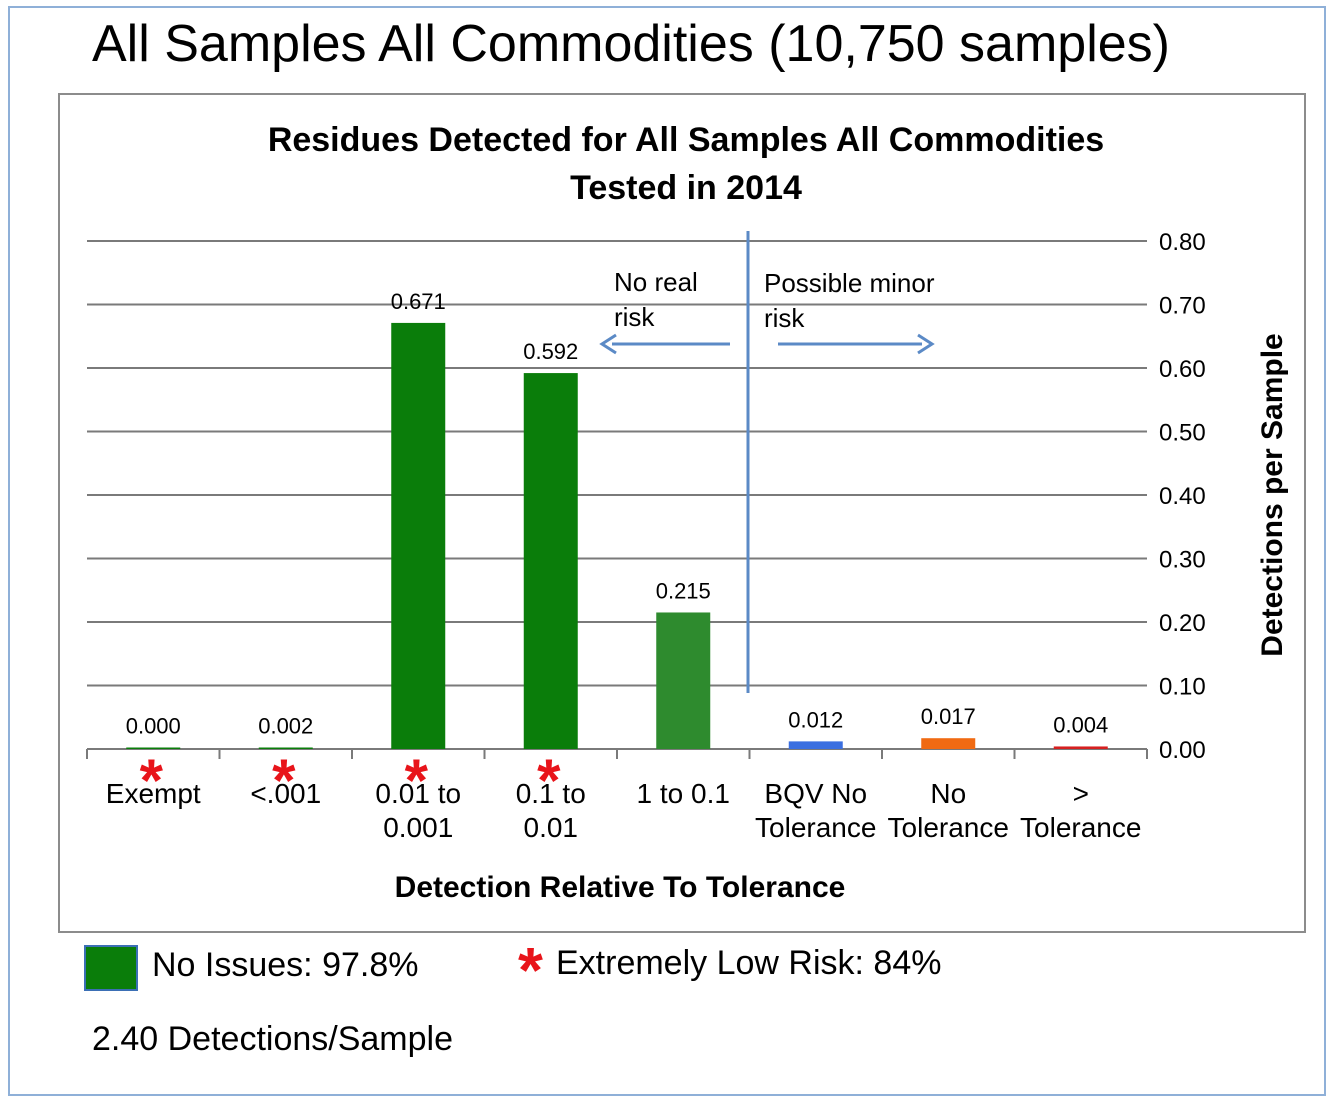 The height and width of the screenshot is (1115, 1337). Describe the element at coordinates (620, 887) in the screenshot. I see `x-axis-label: Detection Relative To Tolerance` at that location.